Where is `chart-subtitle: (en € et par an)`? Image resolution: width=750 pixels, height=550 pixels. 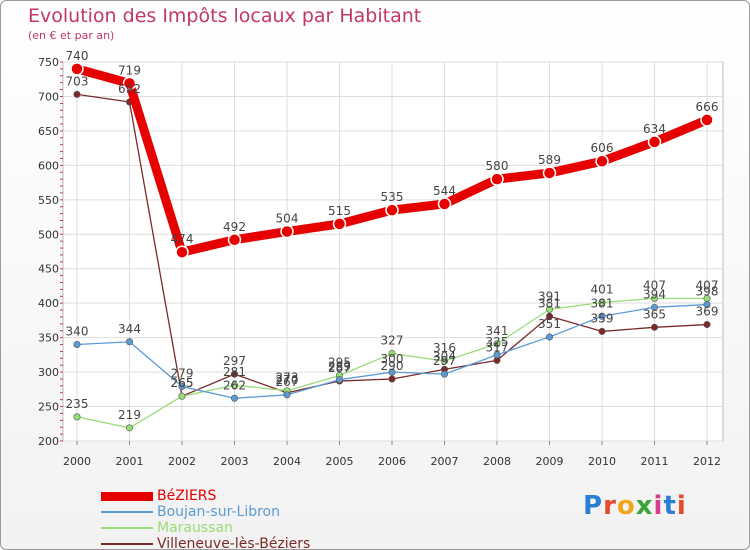
chart-subtitle: (en € et par an) is located at coordinates (71, 35).